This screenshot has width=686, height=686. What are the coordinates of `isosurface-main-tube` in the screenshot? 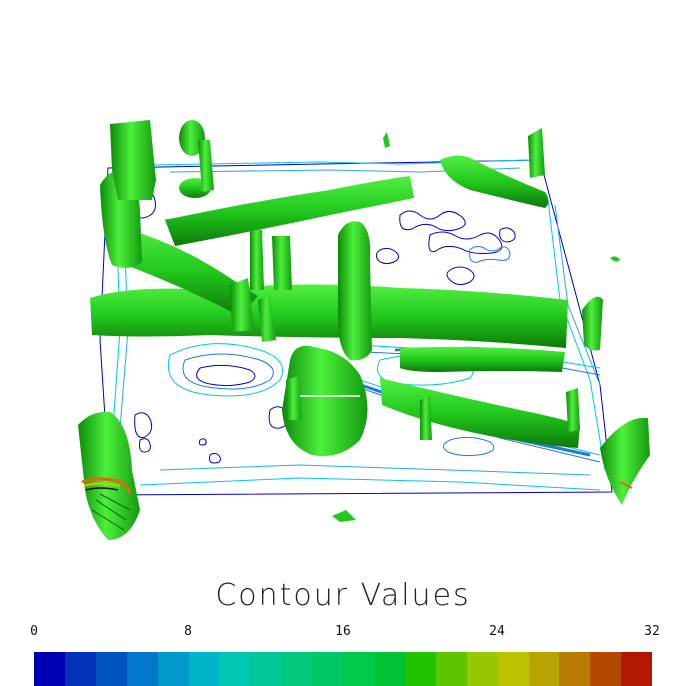 It's located at (329, 316).